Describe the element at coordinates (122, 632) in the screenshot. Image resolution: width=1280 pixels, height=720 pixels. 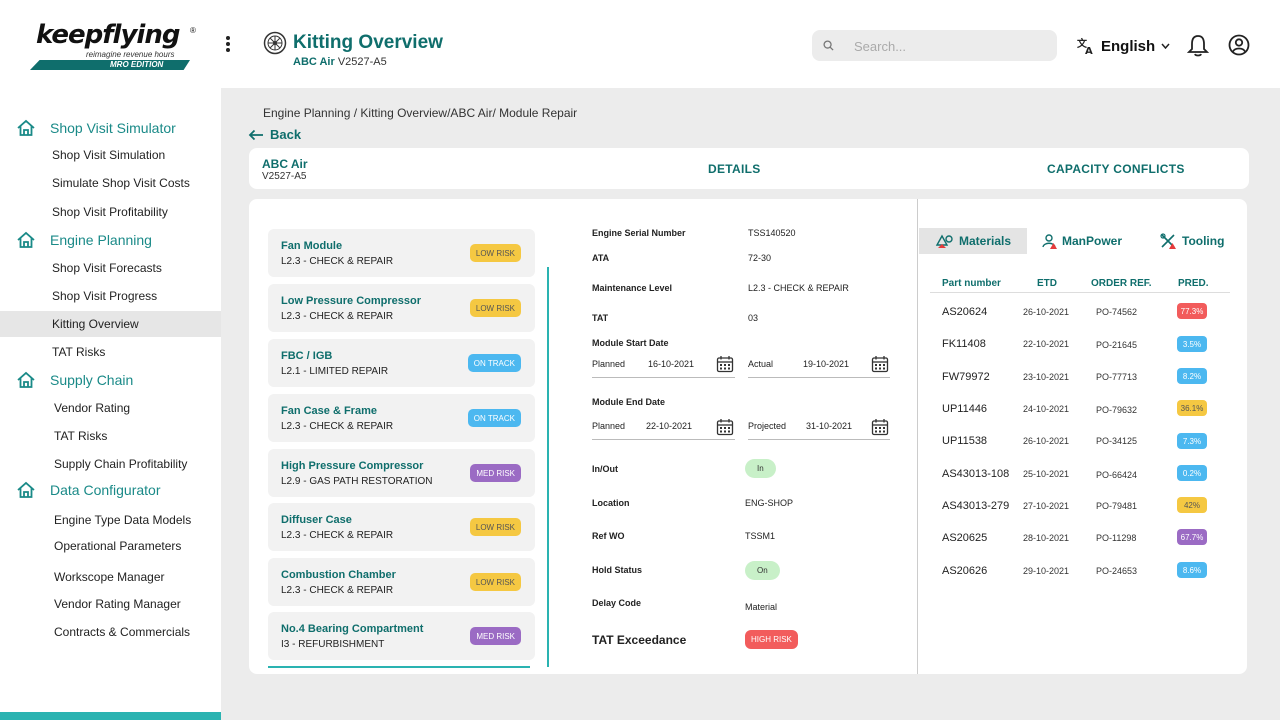
I see `sidebar-item-contracts-commercials: Contracts & Commercials` at that location.